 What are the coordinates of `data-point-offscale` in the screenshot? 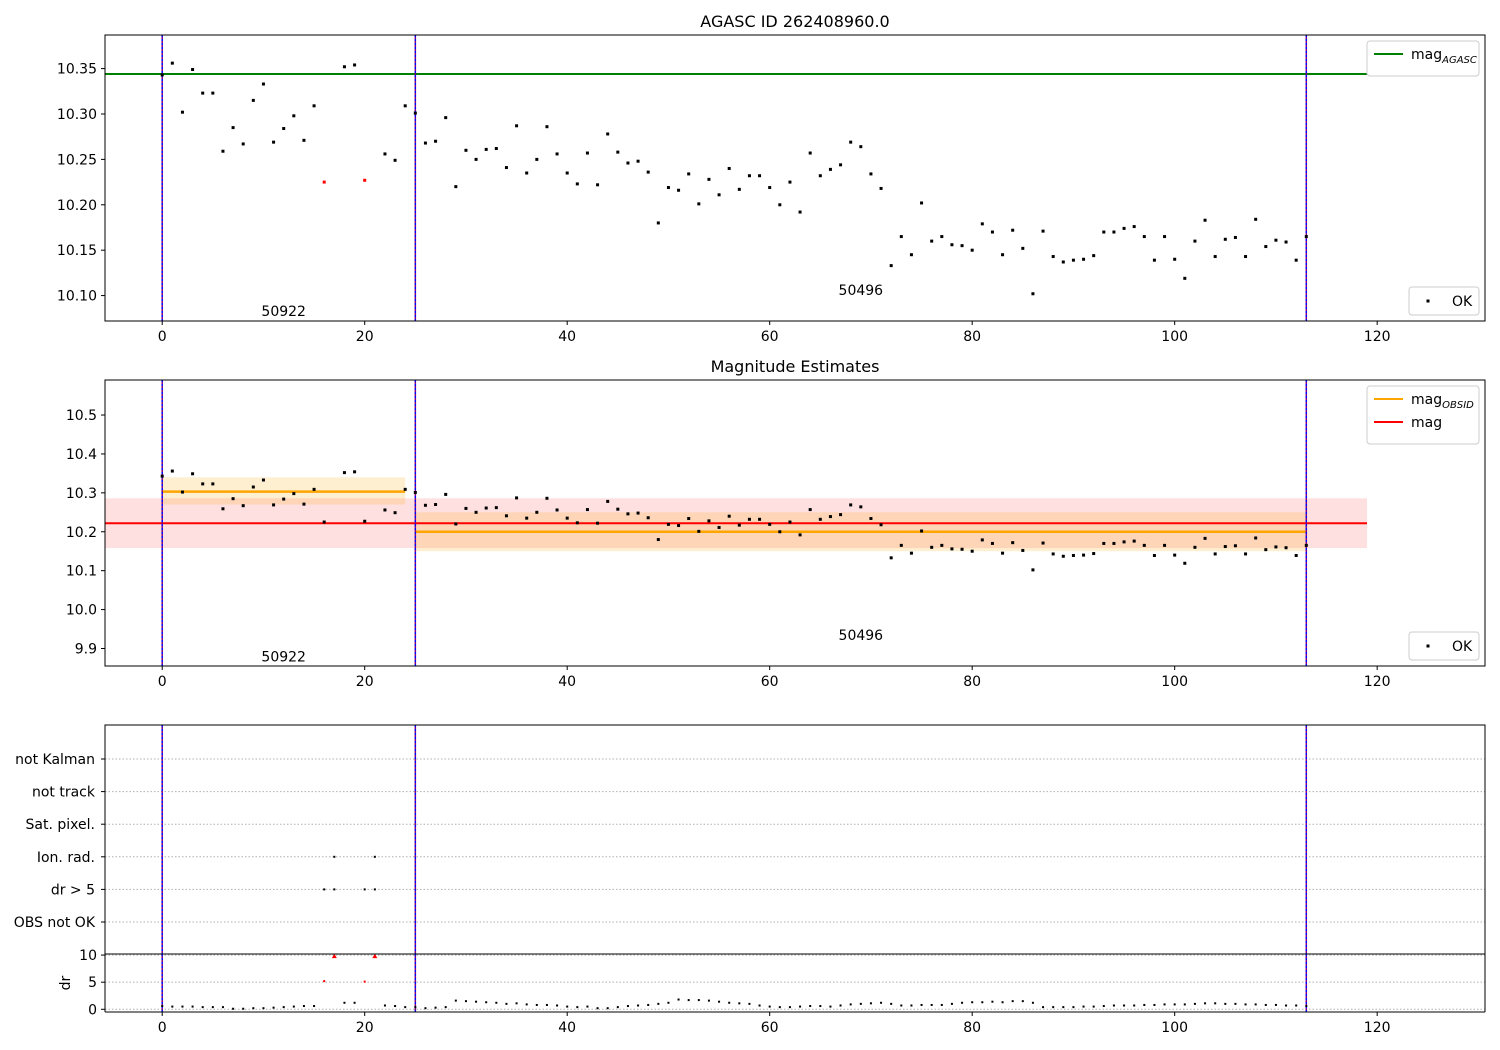 It's located at (334, 956).